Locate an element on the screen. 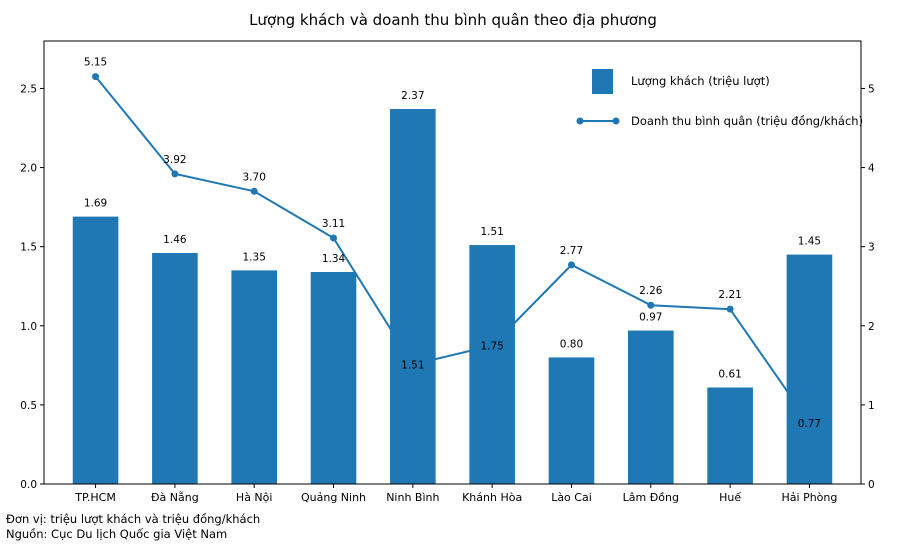 Image resolution: width=900 pixels, height=550 pixels. x-axis-label-8: Lâm Đồng is located at coordinates (651, 497).